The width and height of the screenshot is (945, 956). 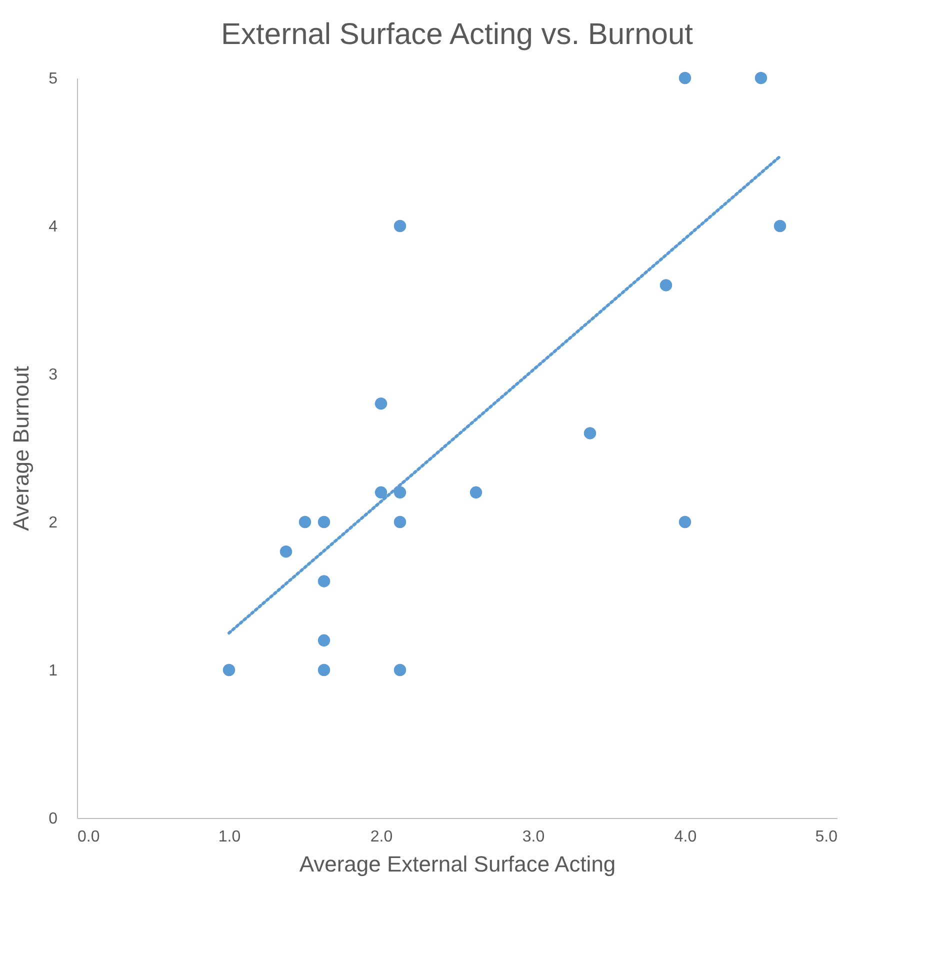 I want to click on x-tick-label: 3.0, so click(x=533, y=837).